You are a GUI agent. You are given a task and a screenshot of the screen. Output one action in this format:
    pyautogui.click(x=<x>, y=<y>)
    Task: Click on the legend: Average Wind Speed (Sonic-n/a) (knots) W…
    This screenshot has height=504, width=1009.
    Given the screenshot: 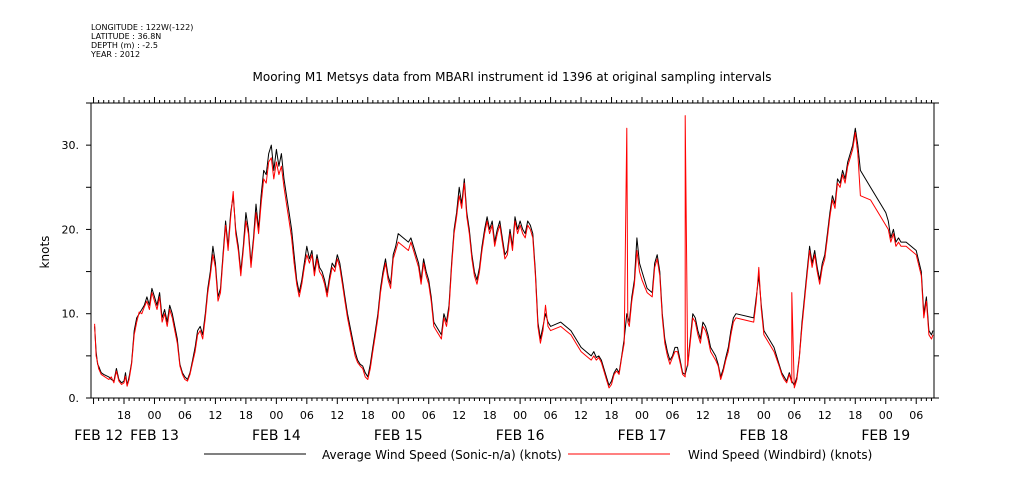 What is the action you would take?
    pyautogui.click(x=538, y=455)
    